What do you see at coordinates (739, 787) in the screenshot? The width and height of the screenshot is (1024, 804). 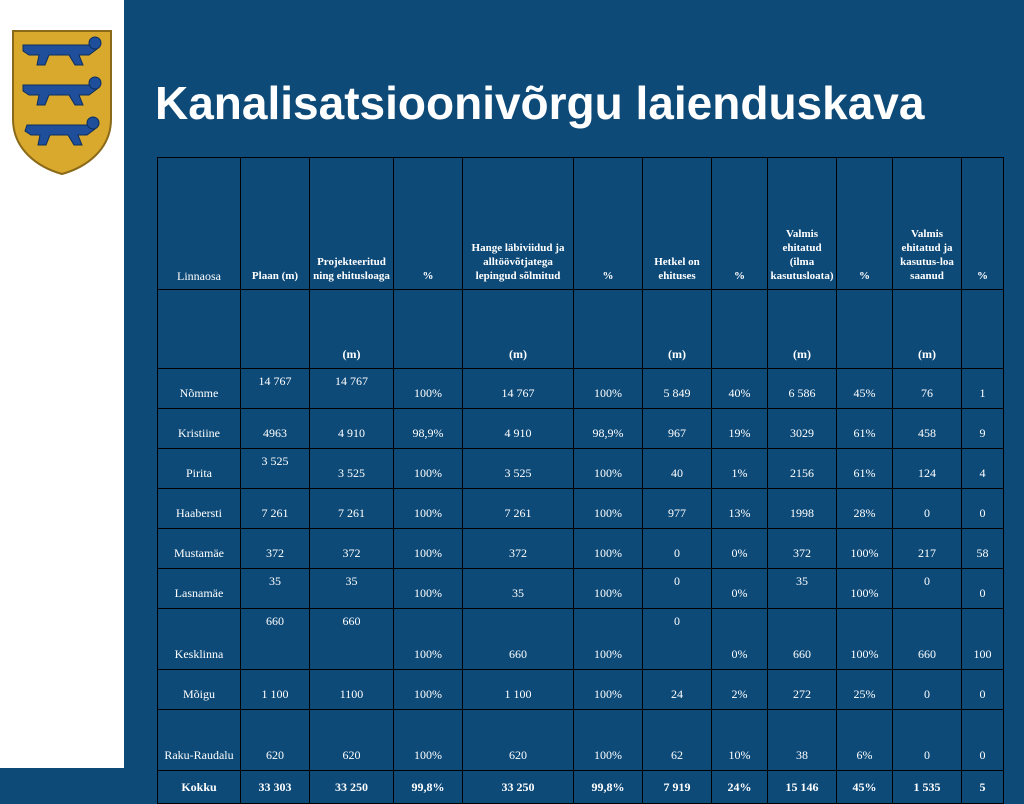 I see `total-cell: 24%` at bounding box center [739, 787].